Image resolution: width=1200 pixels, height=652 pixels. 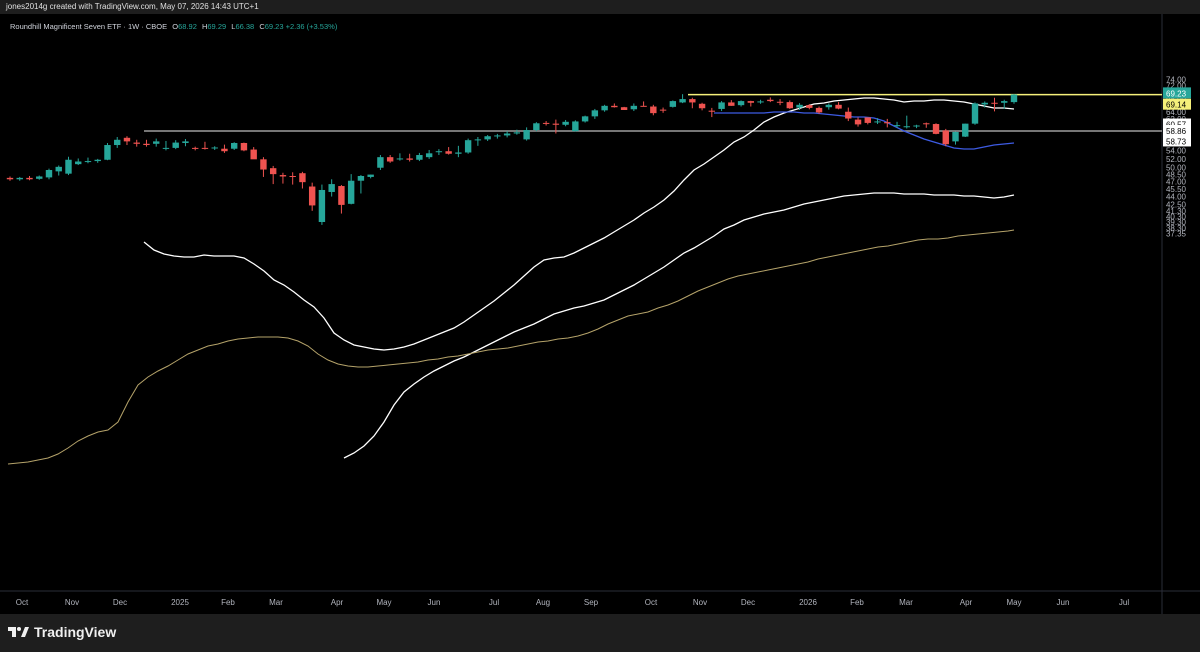 I want to click on y-tick-label: 72.00, so click(x=1176, y=86).